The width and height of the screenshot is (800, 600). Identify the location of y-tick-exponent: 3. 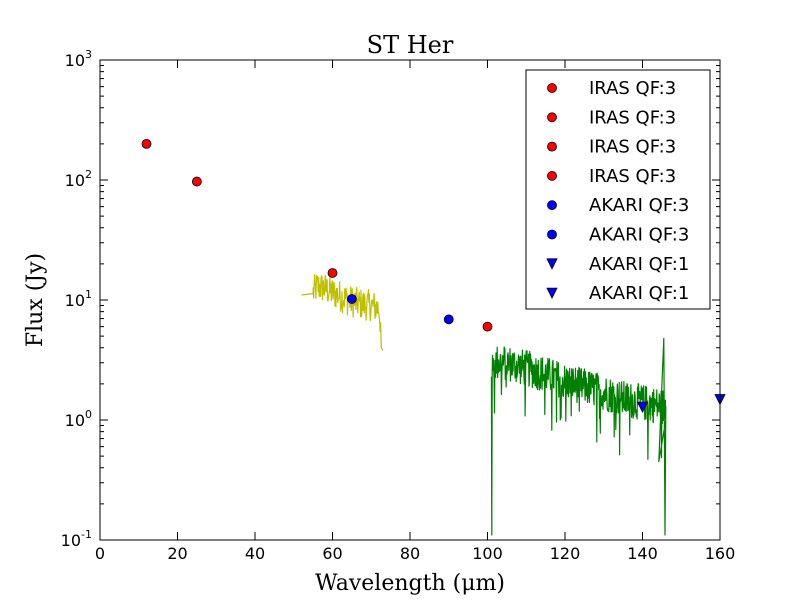
(88, 54).